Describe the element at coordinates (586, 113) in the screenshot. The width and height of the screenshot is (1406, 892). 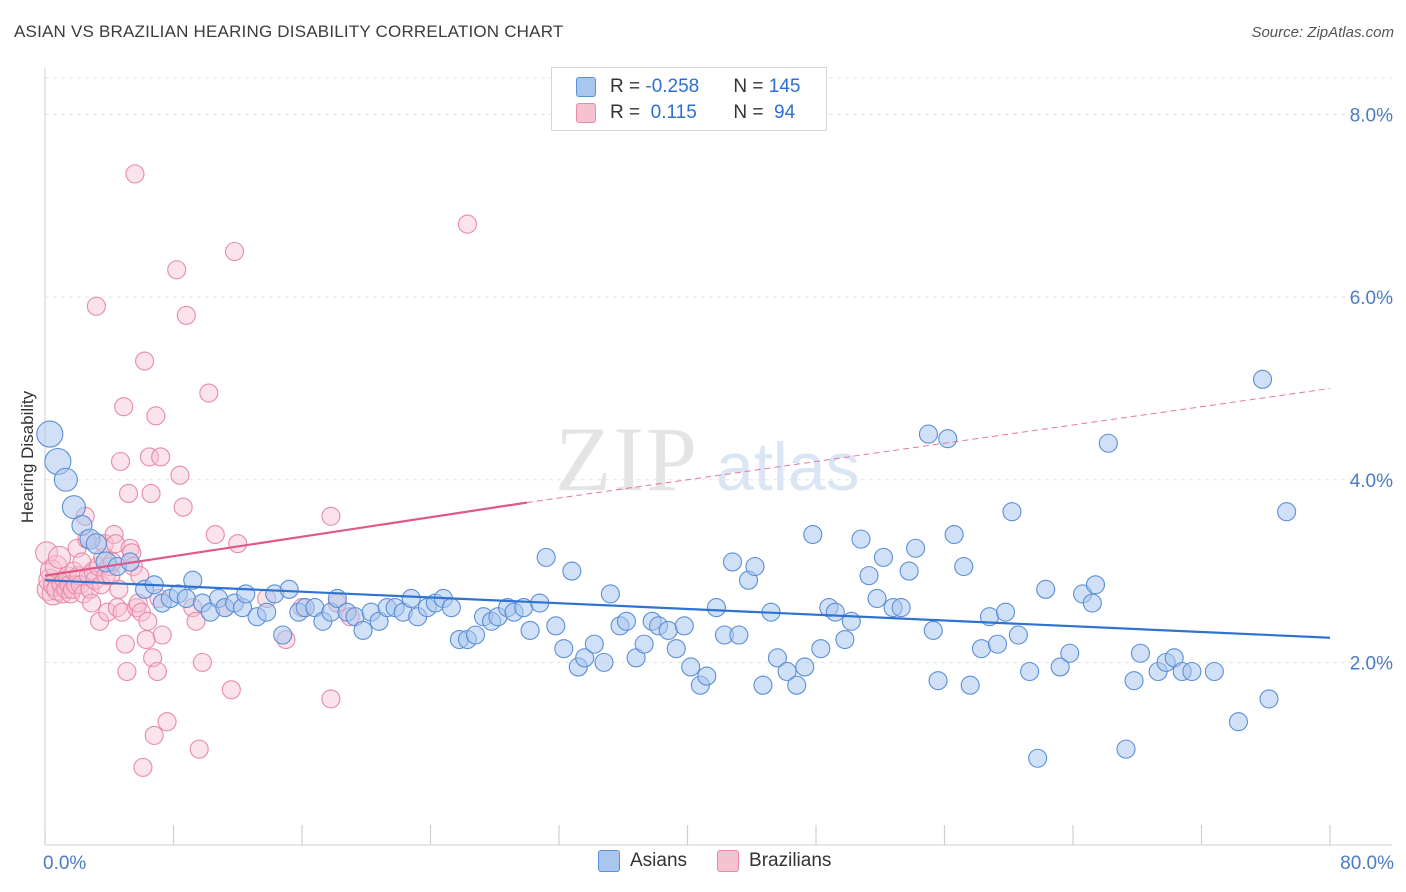
I see `brazilians-swatch` at that location.